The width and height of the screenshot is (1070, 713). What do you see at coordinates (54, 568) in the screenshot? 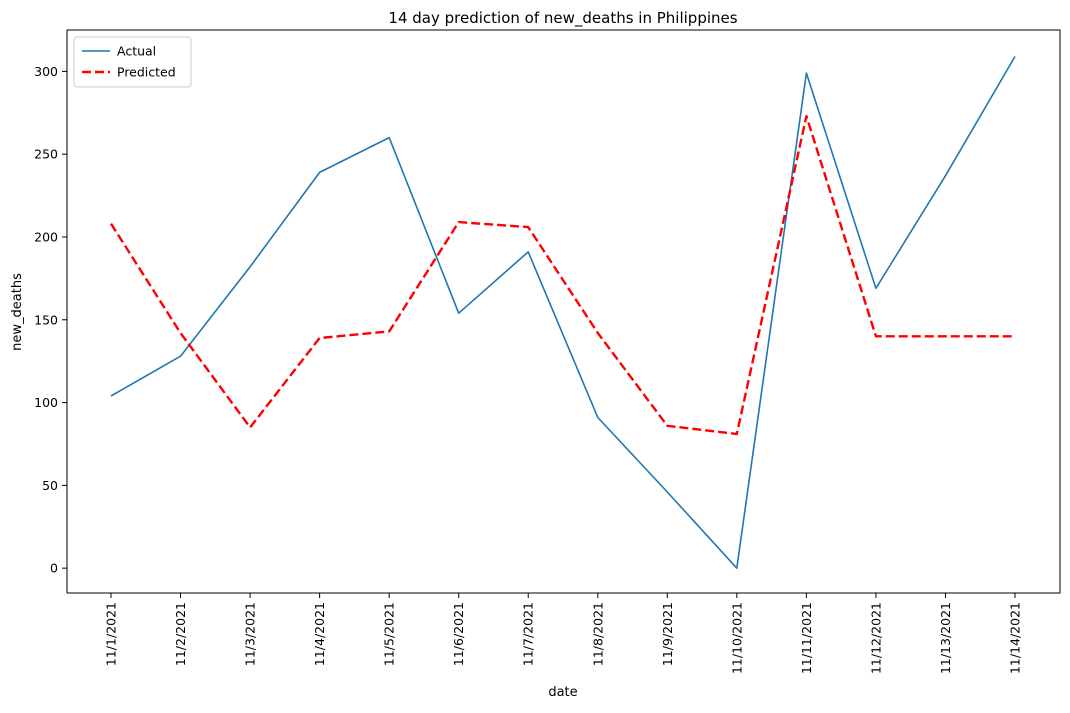
I see `y-tick-label: 0` at bounding box center [54, 568].